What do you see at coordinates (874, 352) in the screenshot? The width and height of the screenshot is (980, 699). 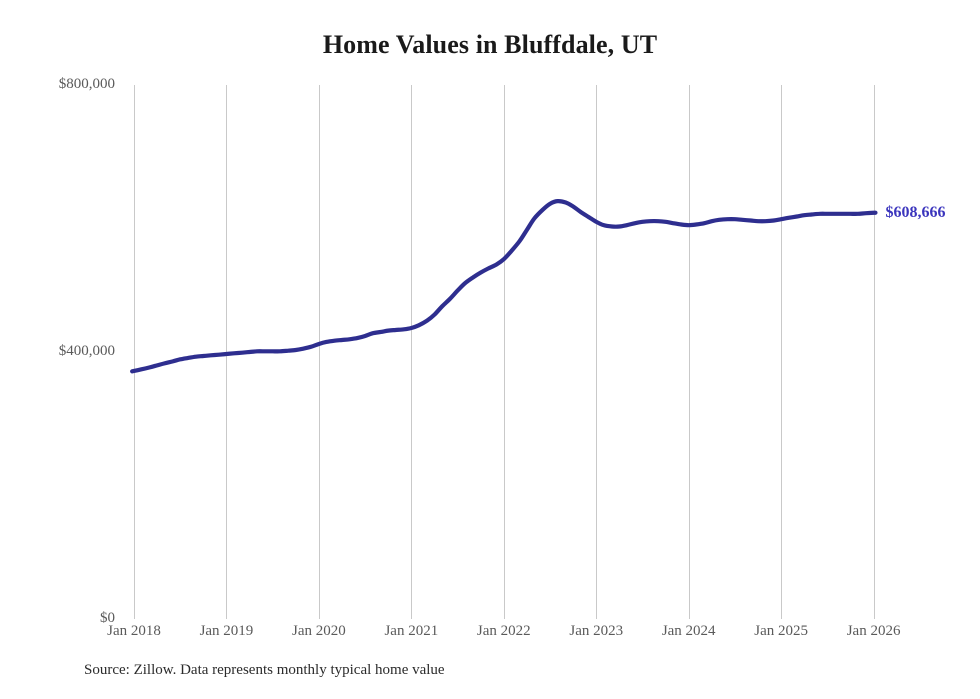 I see `gridline-2026` at bounding box center [874, 352].